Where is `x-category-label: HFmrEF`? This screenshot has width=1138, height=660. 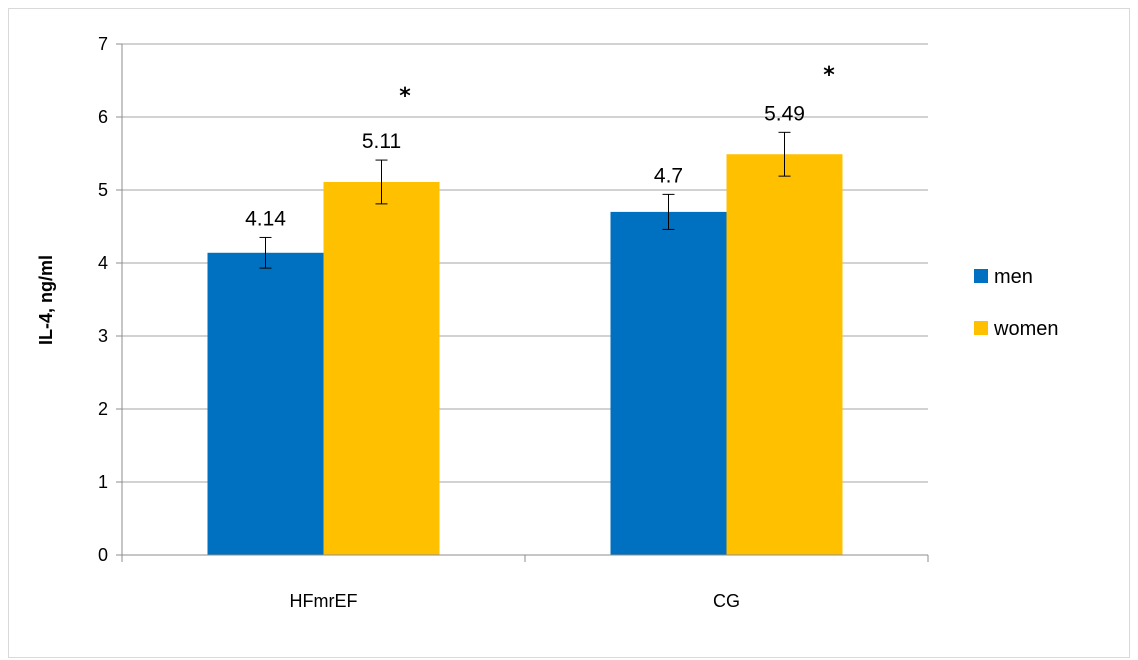
x-category-label: HFmrEF is located at coordinates (324, 601).